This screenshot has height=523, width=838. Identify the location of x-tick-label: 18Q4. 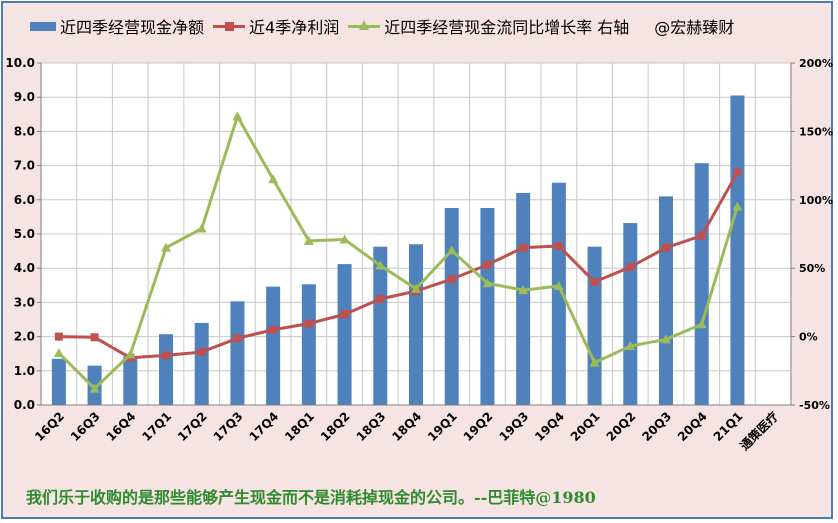
(406, 426).